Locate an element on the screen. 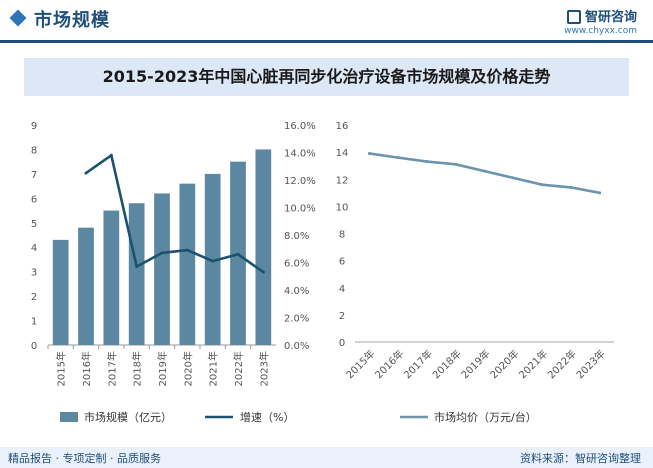 The width and height of the screenshot is (653, 468). y-tick-label: 14 is located at coordinates (342, 153).